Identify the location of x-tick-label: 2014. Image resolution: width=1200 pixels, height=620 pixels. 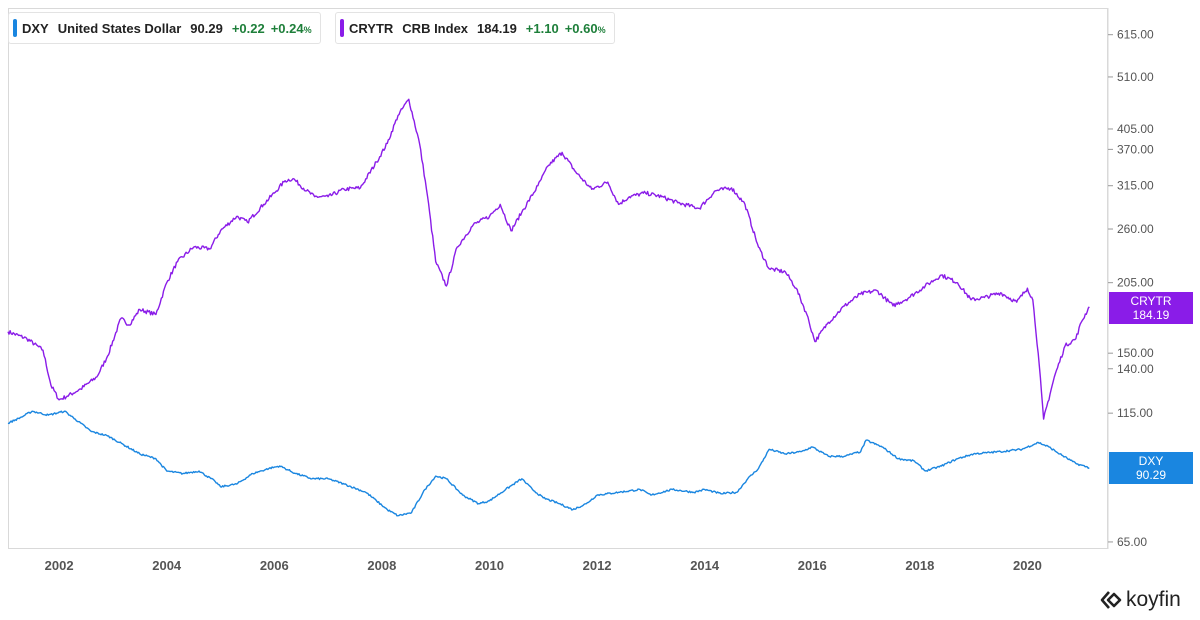
(705, 565).